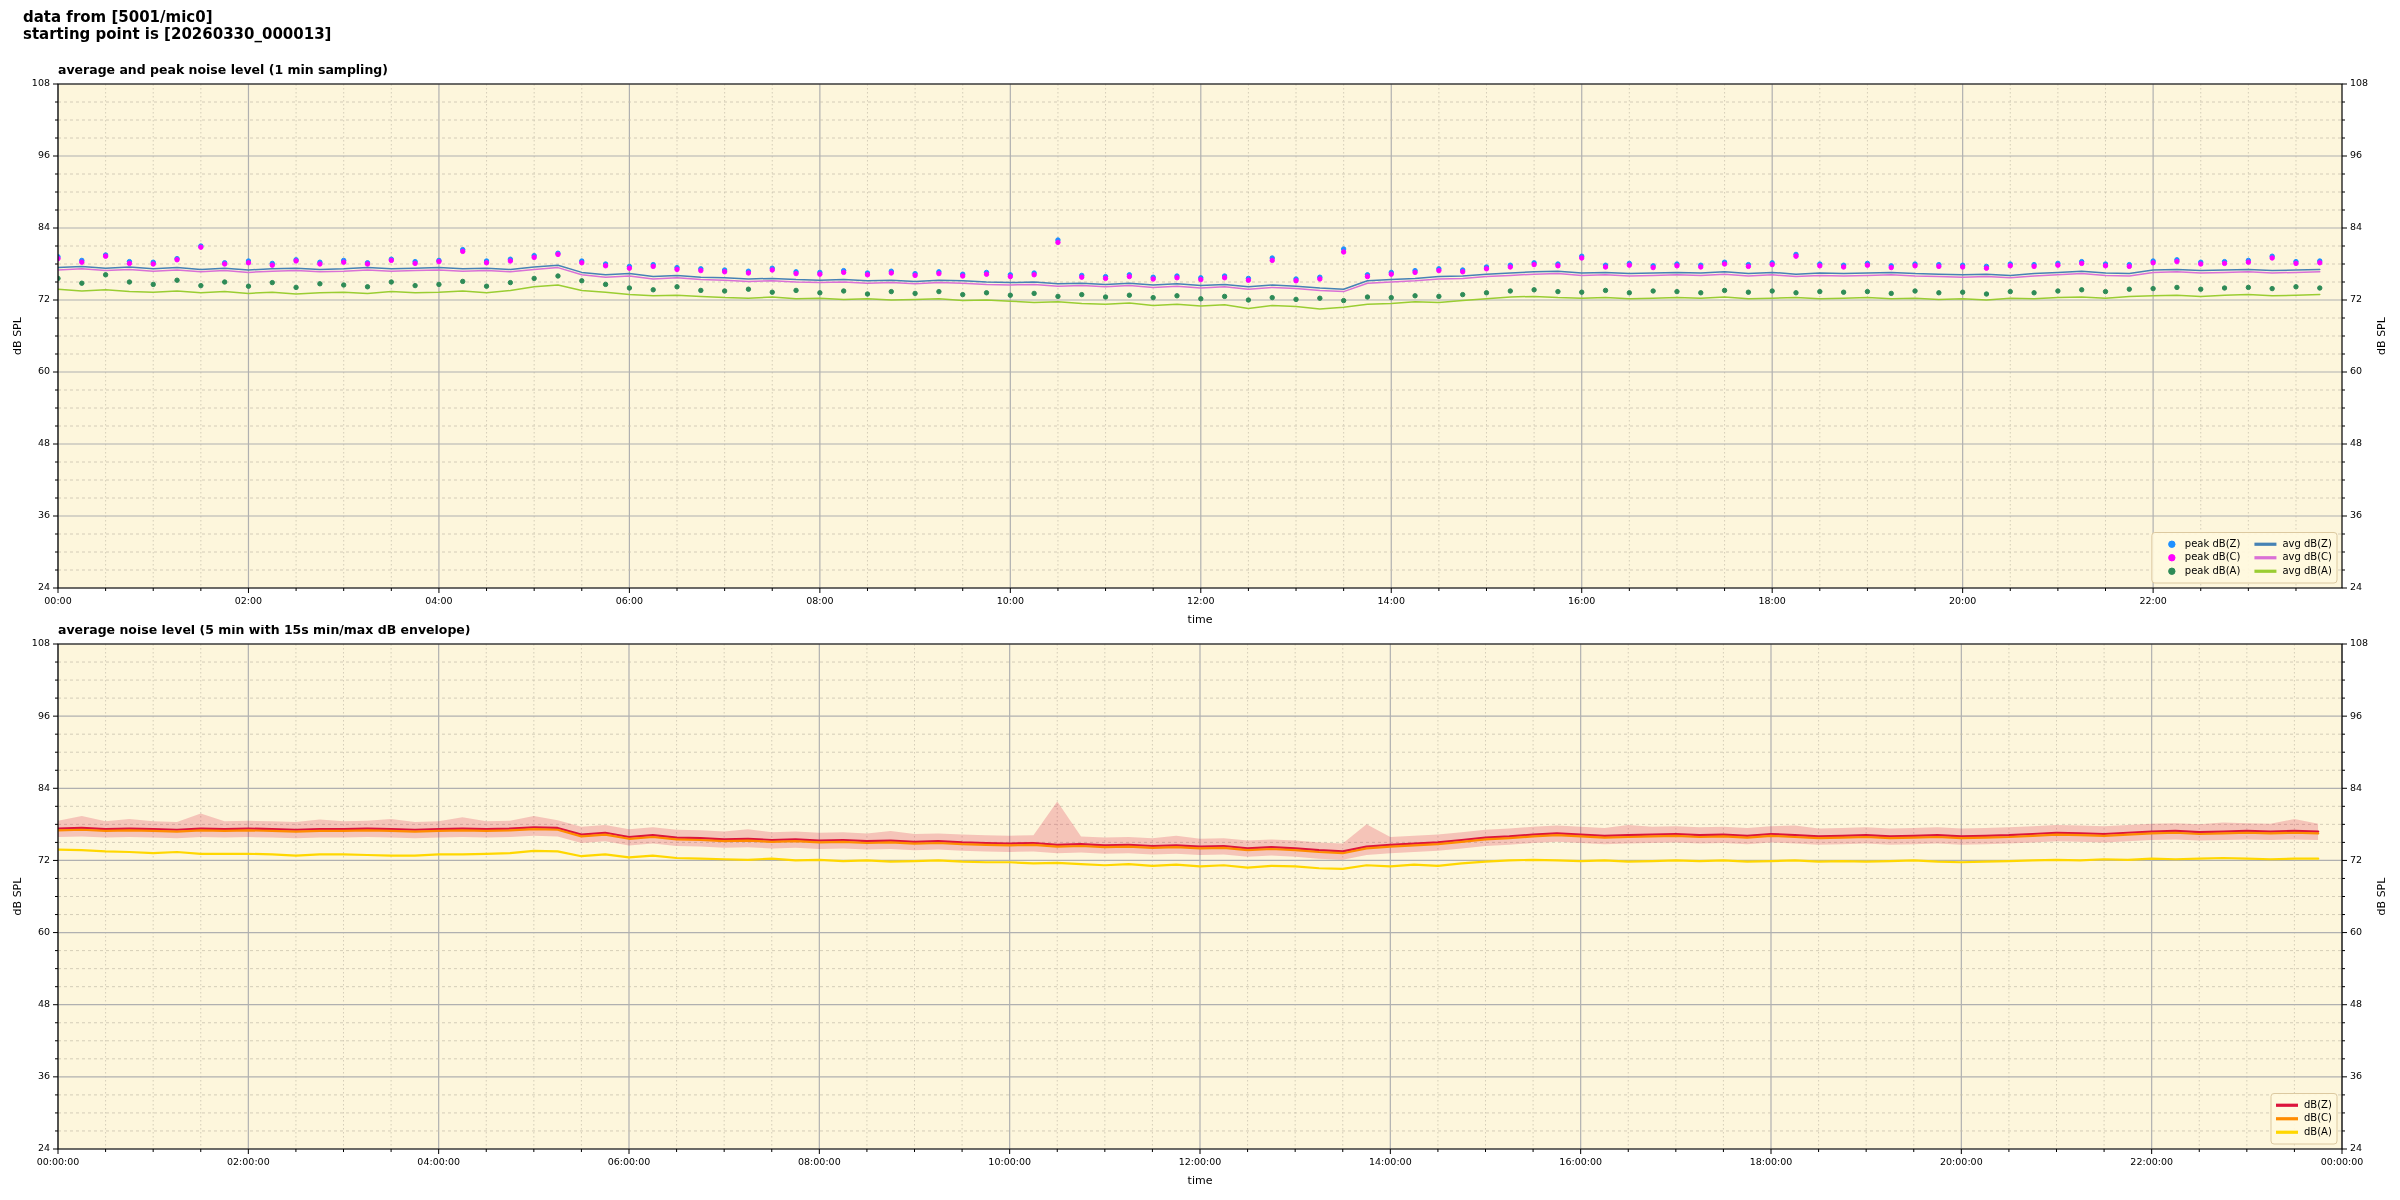 This screenshot has height=1200, width=2400. What do you see at coordinates (629, 601) in the screenshot?
I see `x-tick-label: 06:00` at bounding box center [629, 601].